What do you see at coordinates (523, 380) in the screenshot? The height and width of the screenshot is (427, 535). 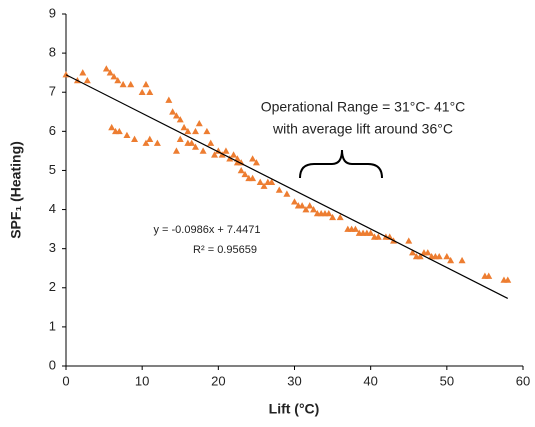 I see `x-tick-label: 60` at bounding box center [523, 380].